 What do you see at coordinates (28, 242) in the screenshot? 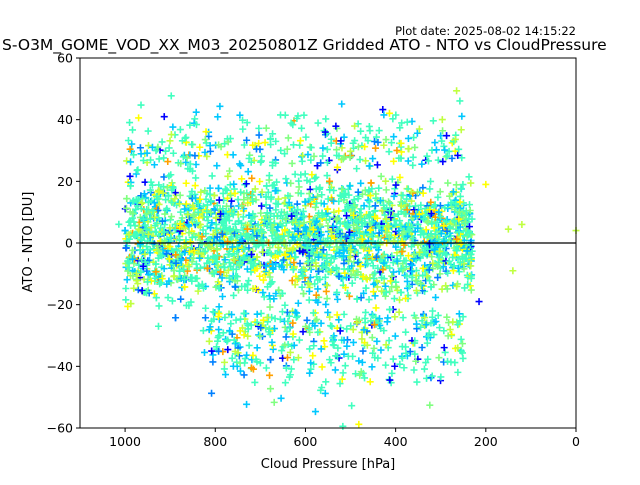
I see `y-axis-label: ATO - NTO [DU]` at bounding box center [28, 242].